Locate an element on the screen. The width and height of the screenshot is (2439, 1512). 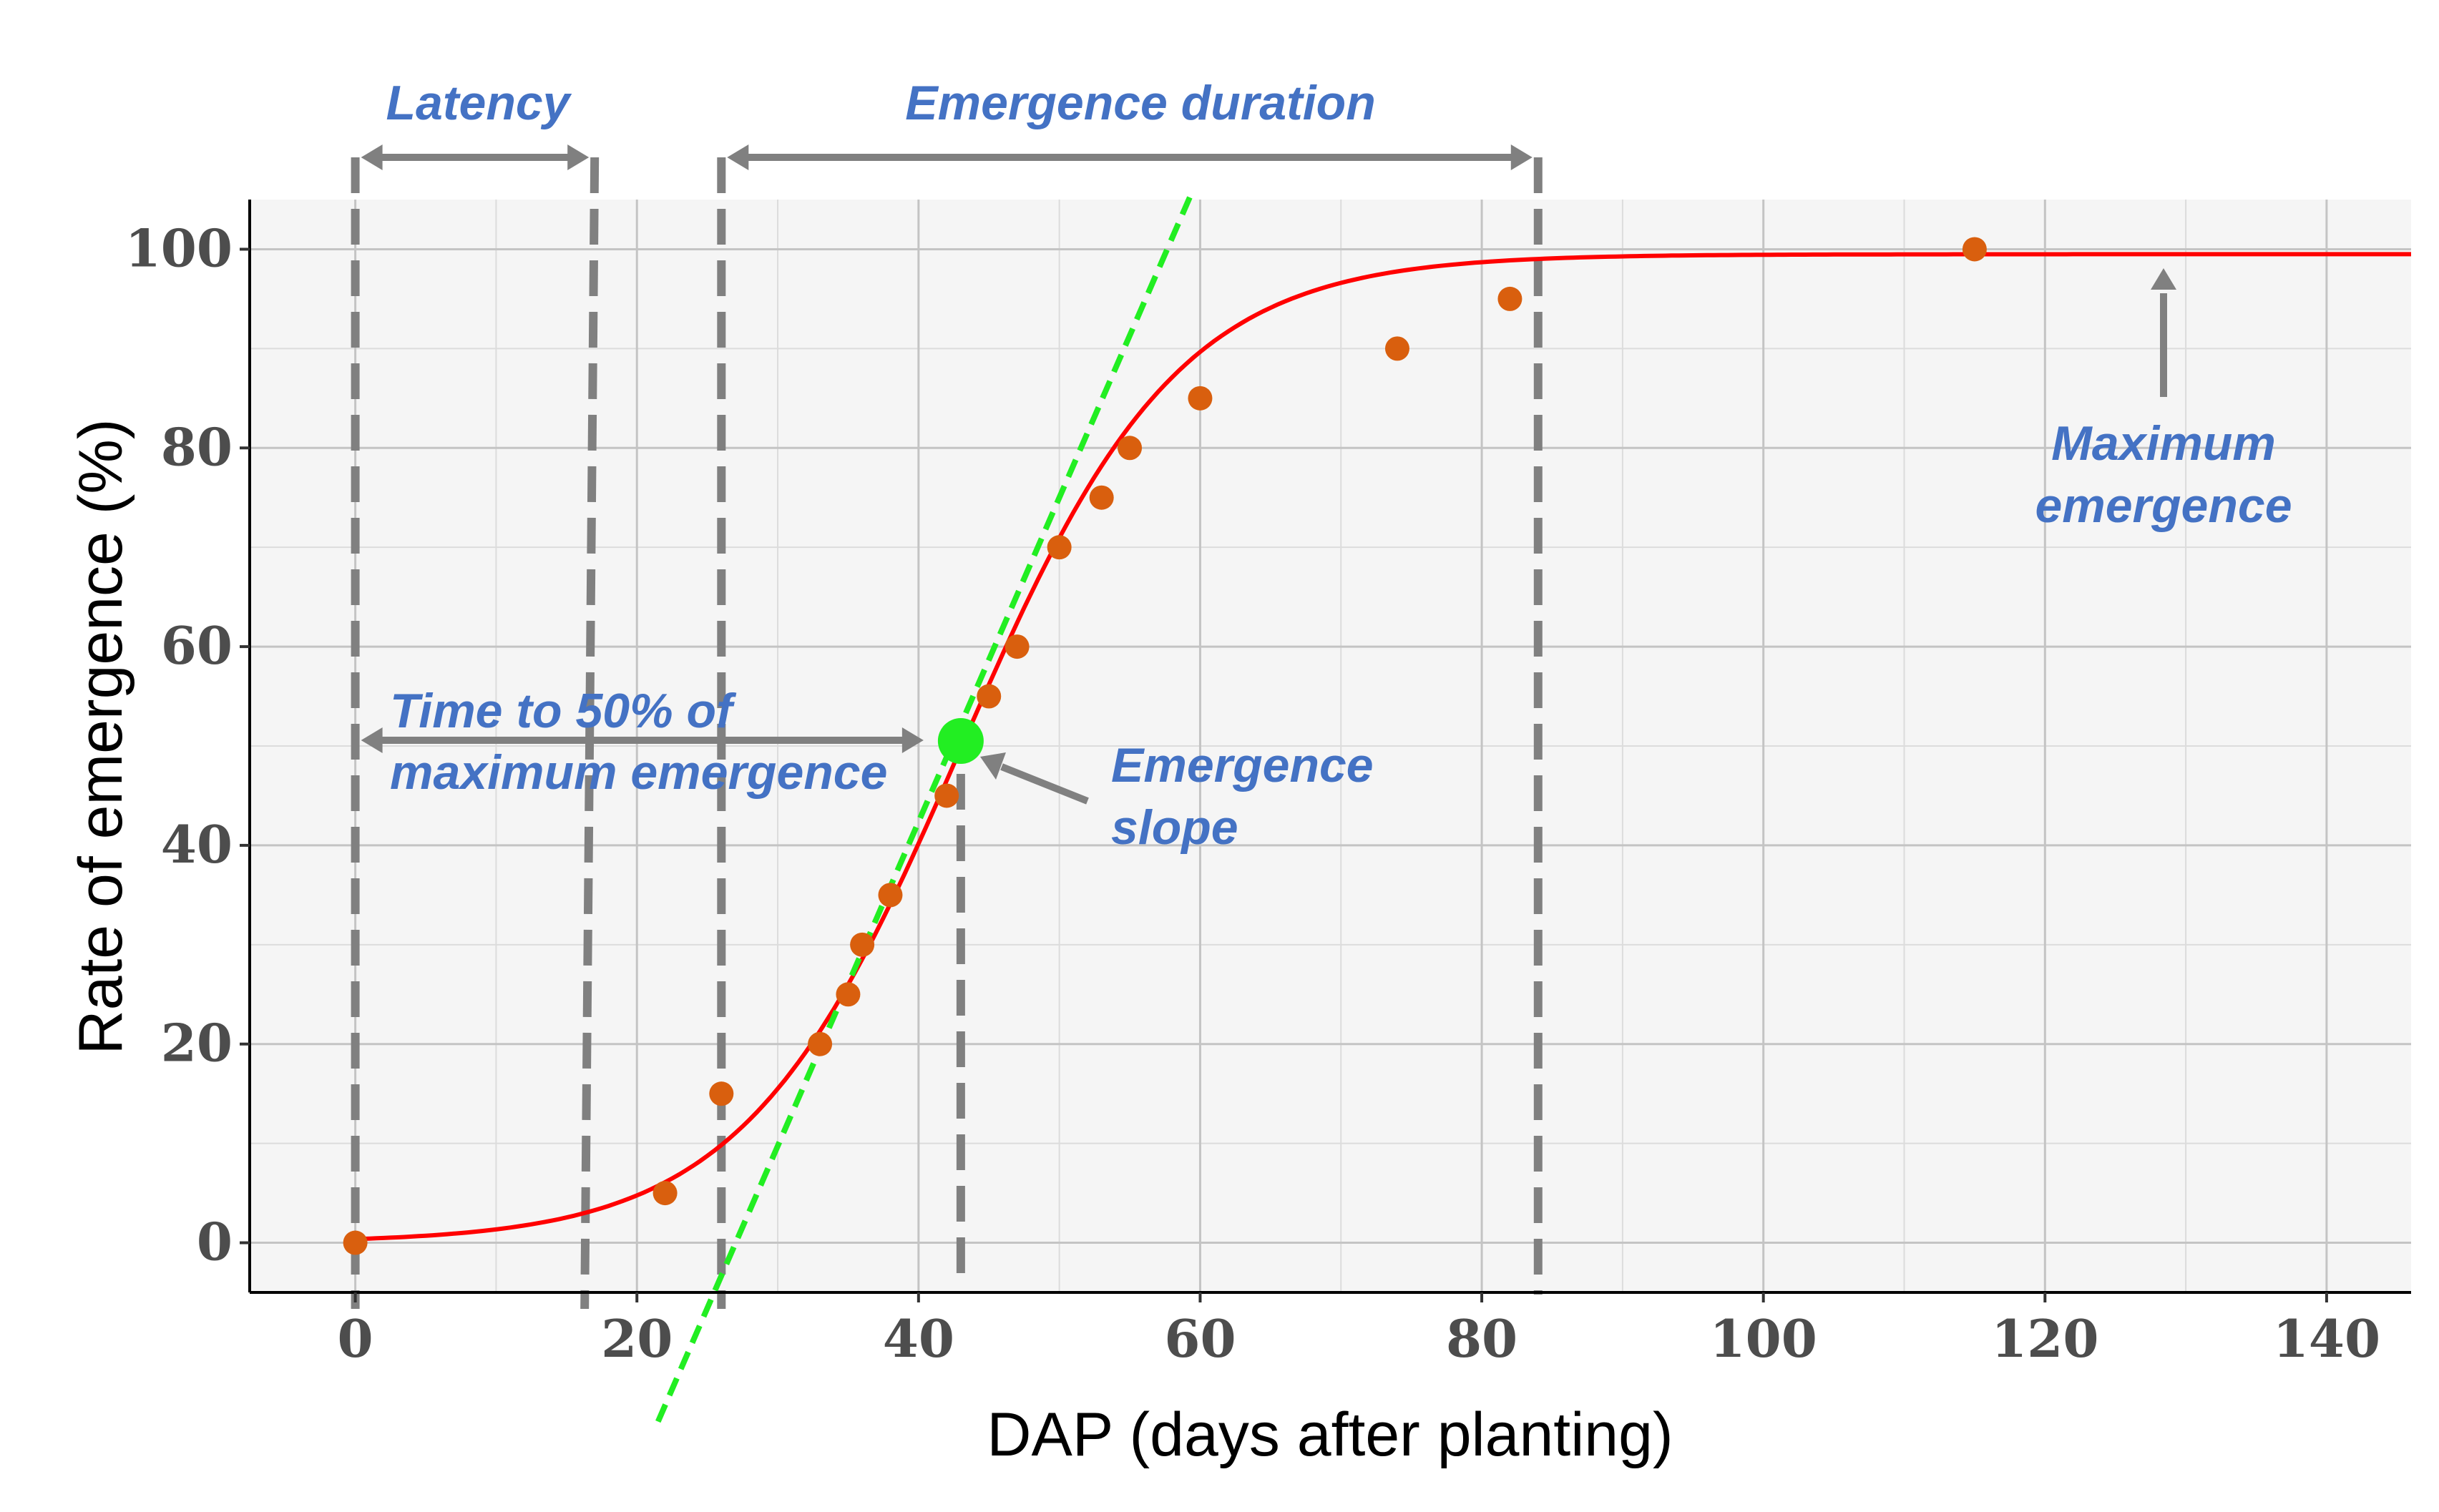
emergence-slope-arrow is located at coordinates (1044, 784).